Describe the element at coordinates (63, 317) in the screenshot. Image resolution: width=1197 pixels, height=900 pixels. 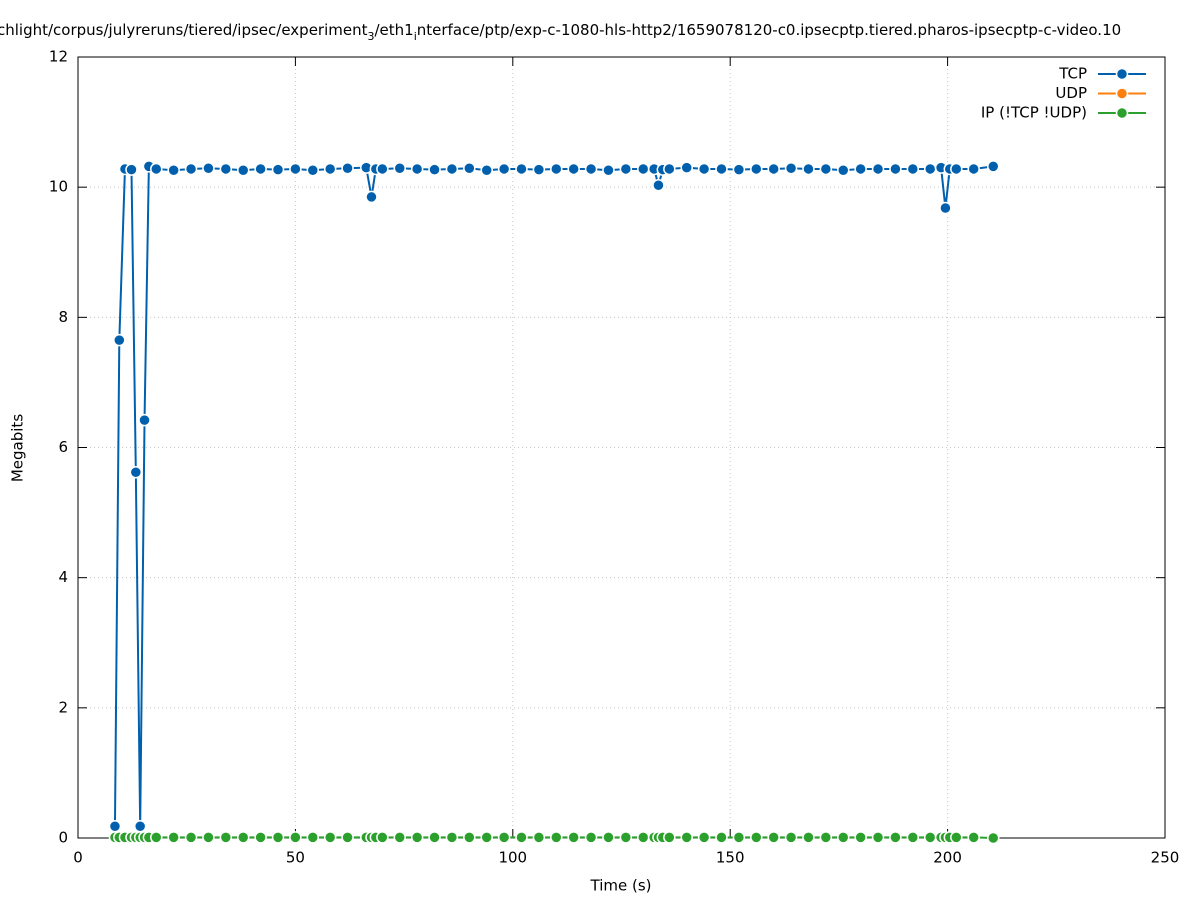
I see `y-tick-label: 8` at that location.